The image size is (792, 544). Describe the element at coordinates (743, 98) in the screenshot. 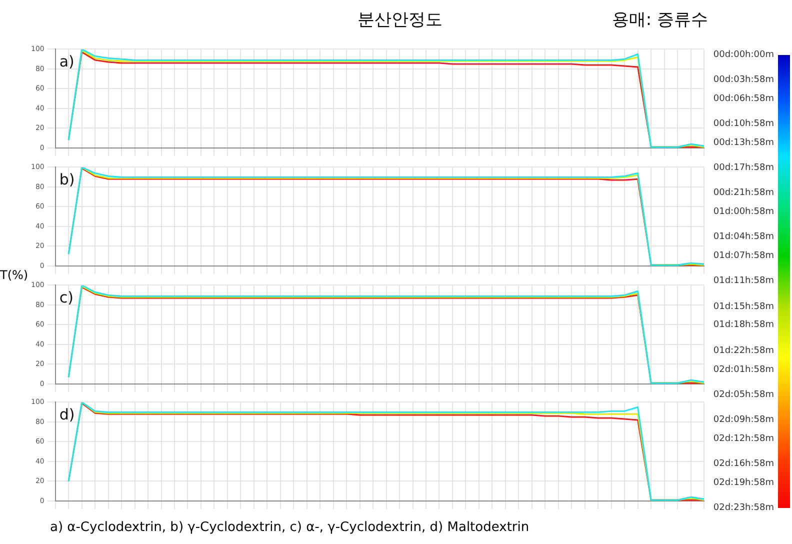

I see `color-bar-label: 00d:06h:58m` at that location.